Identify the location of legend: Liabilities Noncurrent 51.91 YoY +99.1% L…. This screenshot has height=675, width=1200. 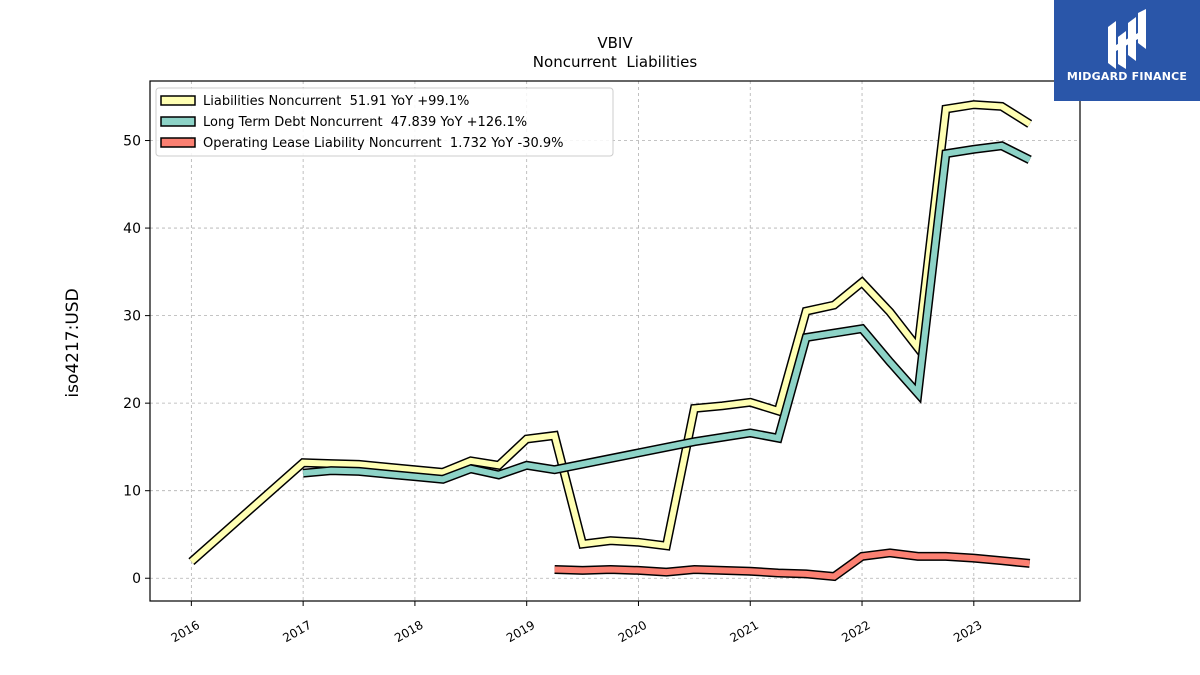
(384, 122).